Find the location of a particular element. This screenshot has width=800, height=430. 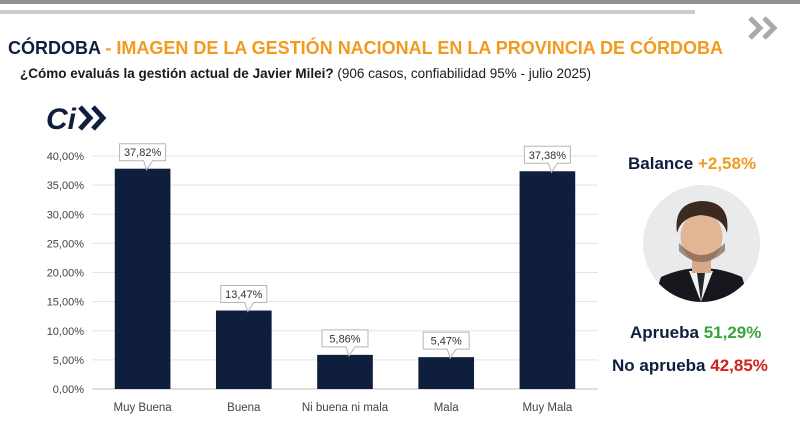

y-tick-label: 20,00% is located at coordinates (66, 274).